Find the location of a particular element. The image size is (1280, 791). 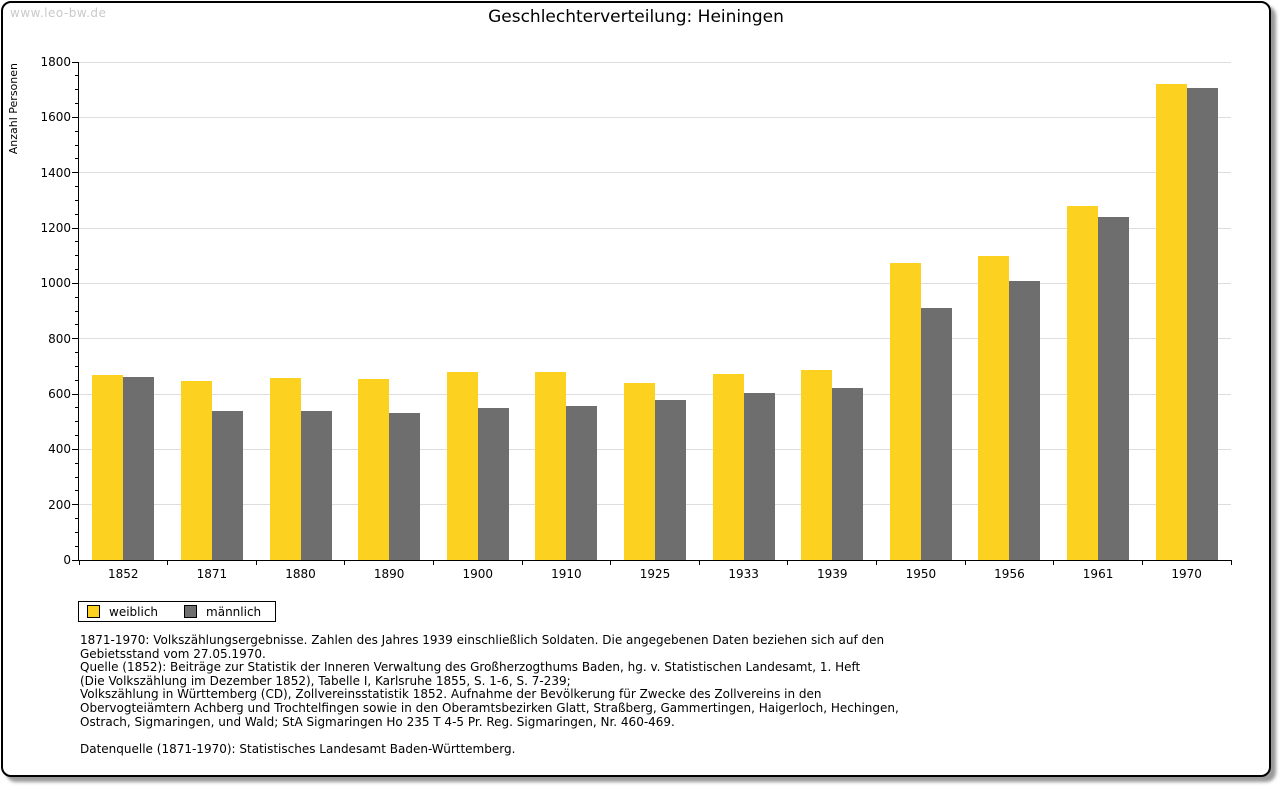

x-category-label-1939: 1939 is located at coordinates (832, 574).